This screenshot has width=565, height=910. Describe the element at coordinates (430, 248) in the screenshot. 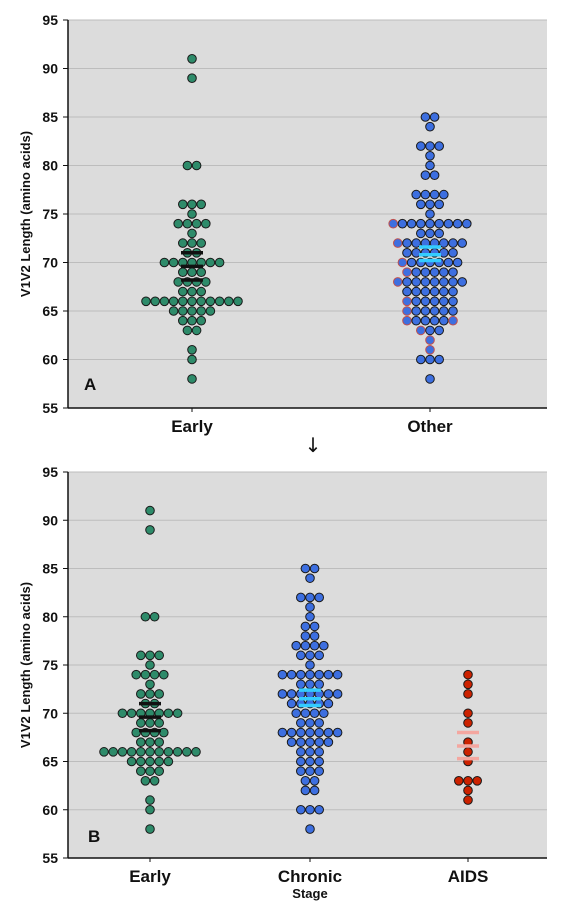

I see `series-other` at that location.